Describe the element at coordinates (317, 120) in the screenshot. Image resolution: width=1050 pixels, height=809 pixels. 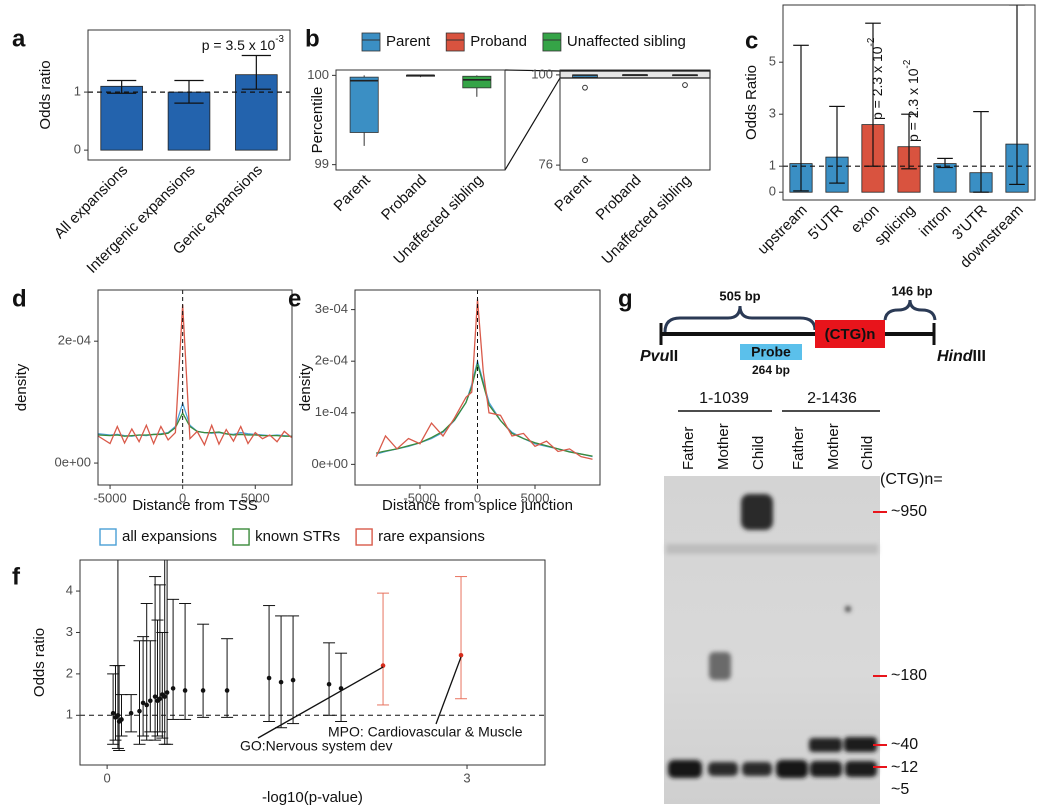
I see `y-axis-label: Percentile` at that location.